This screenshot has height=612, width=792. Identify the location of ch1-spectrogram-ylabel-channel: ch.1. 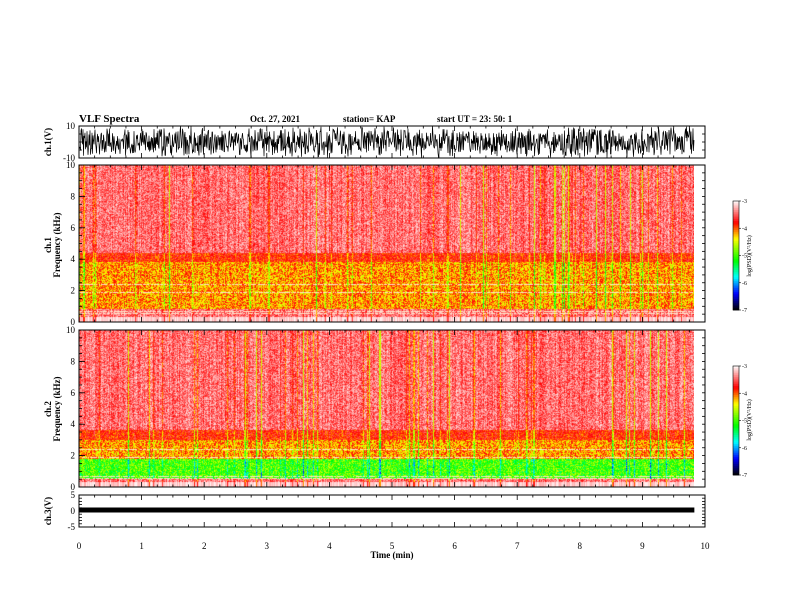
(48, 245).